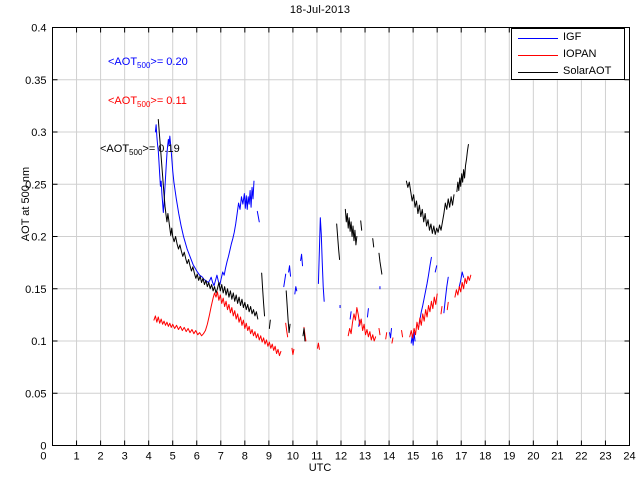 The width and height of the screenshot is (640, 480). What do you see at coordinates (437, 457) in the screenshot?
I see `x-tick-label: 16` at bounding box center [437, 457].